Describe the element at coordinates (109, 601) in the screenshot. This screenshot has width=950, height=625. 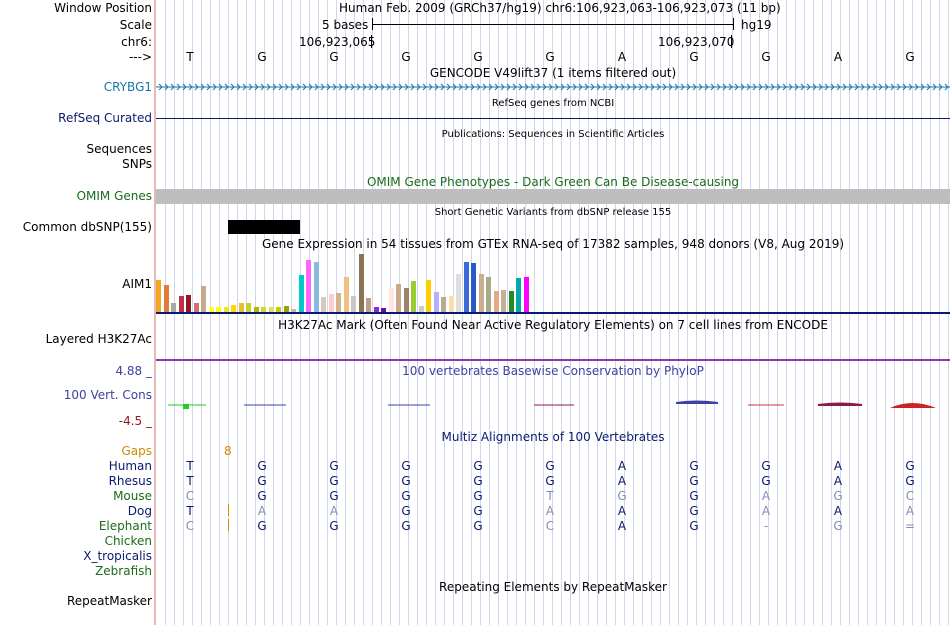
I see `rmsk-label: RepeatMasker` at that location.